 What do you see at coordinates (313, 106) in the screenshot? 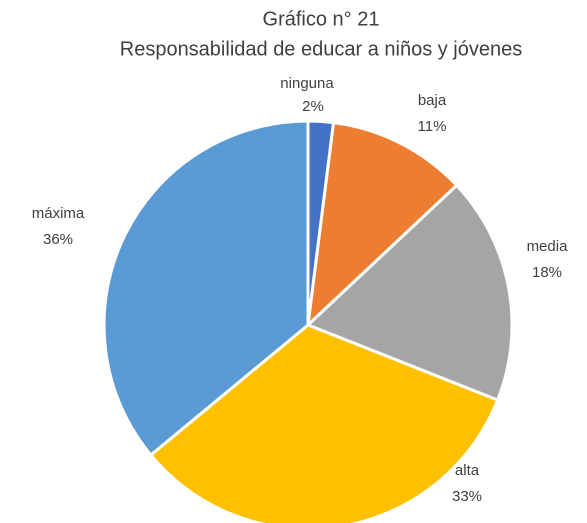
I see `slice-value: 2%` at bounding box center [313, 106].